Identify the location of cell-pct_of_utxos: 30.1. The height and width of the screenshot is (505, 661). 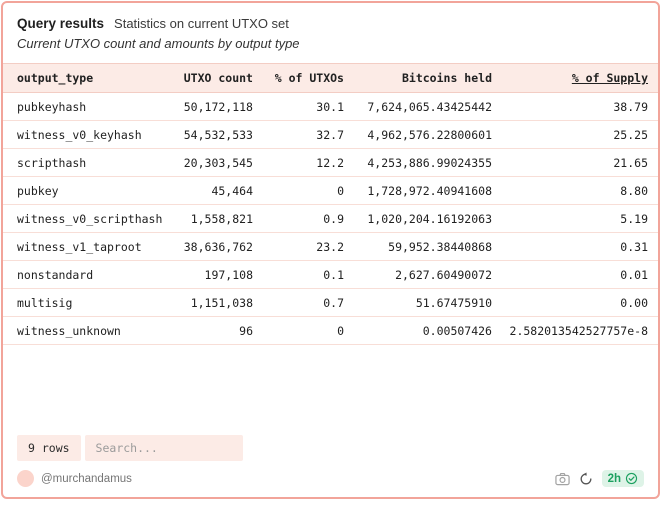
(298, 106).